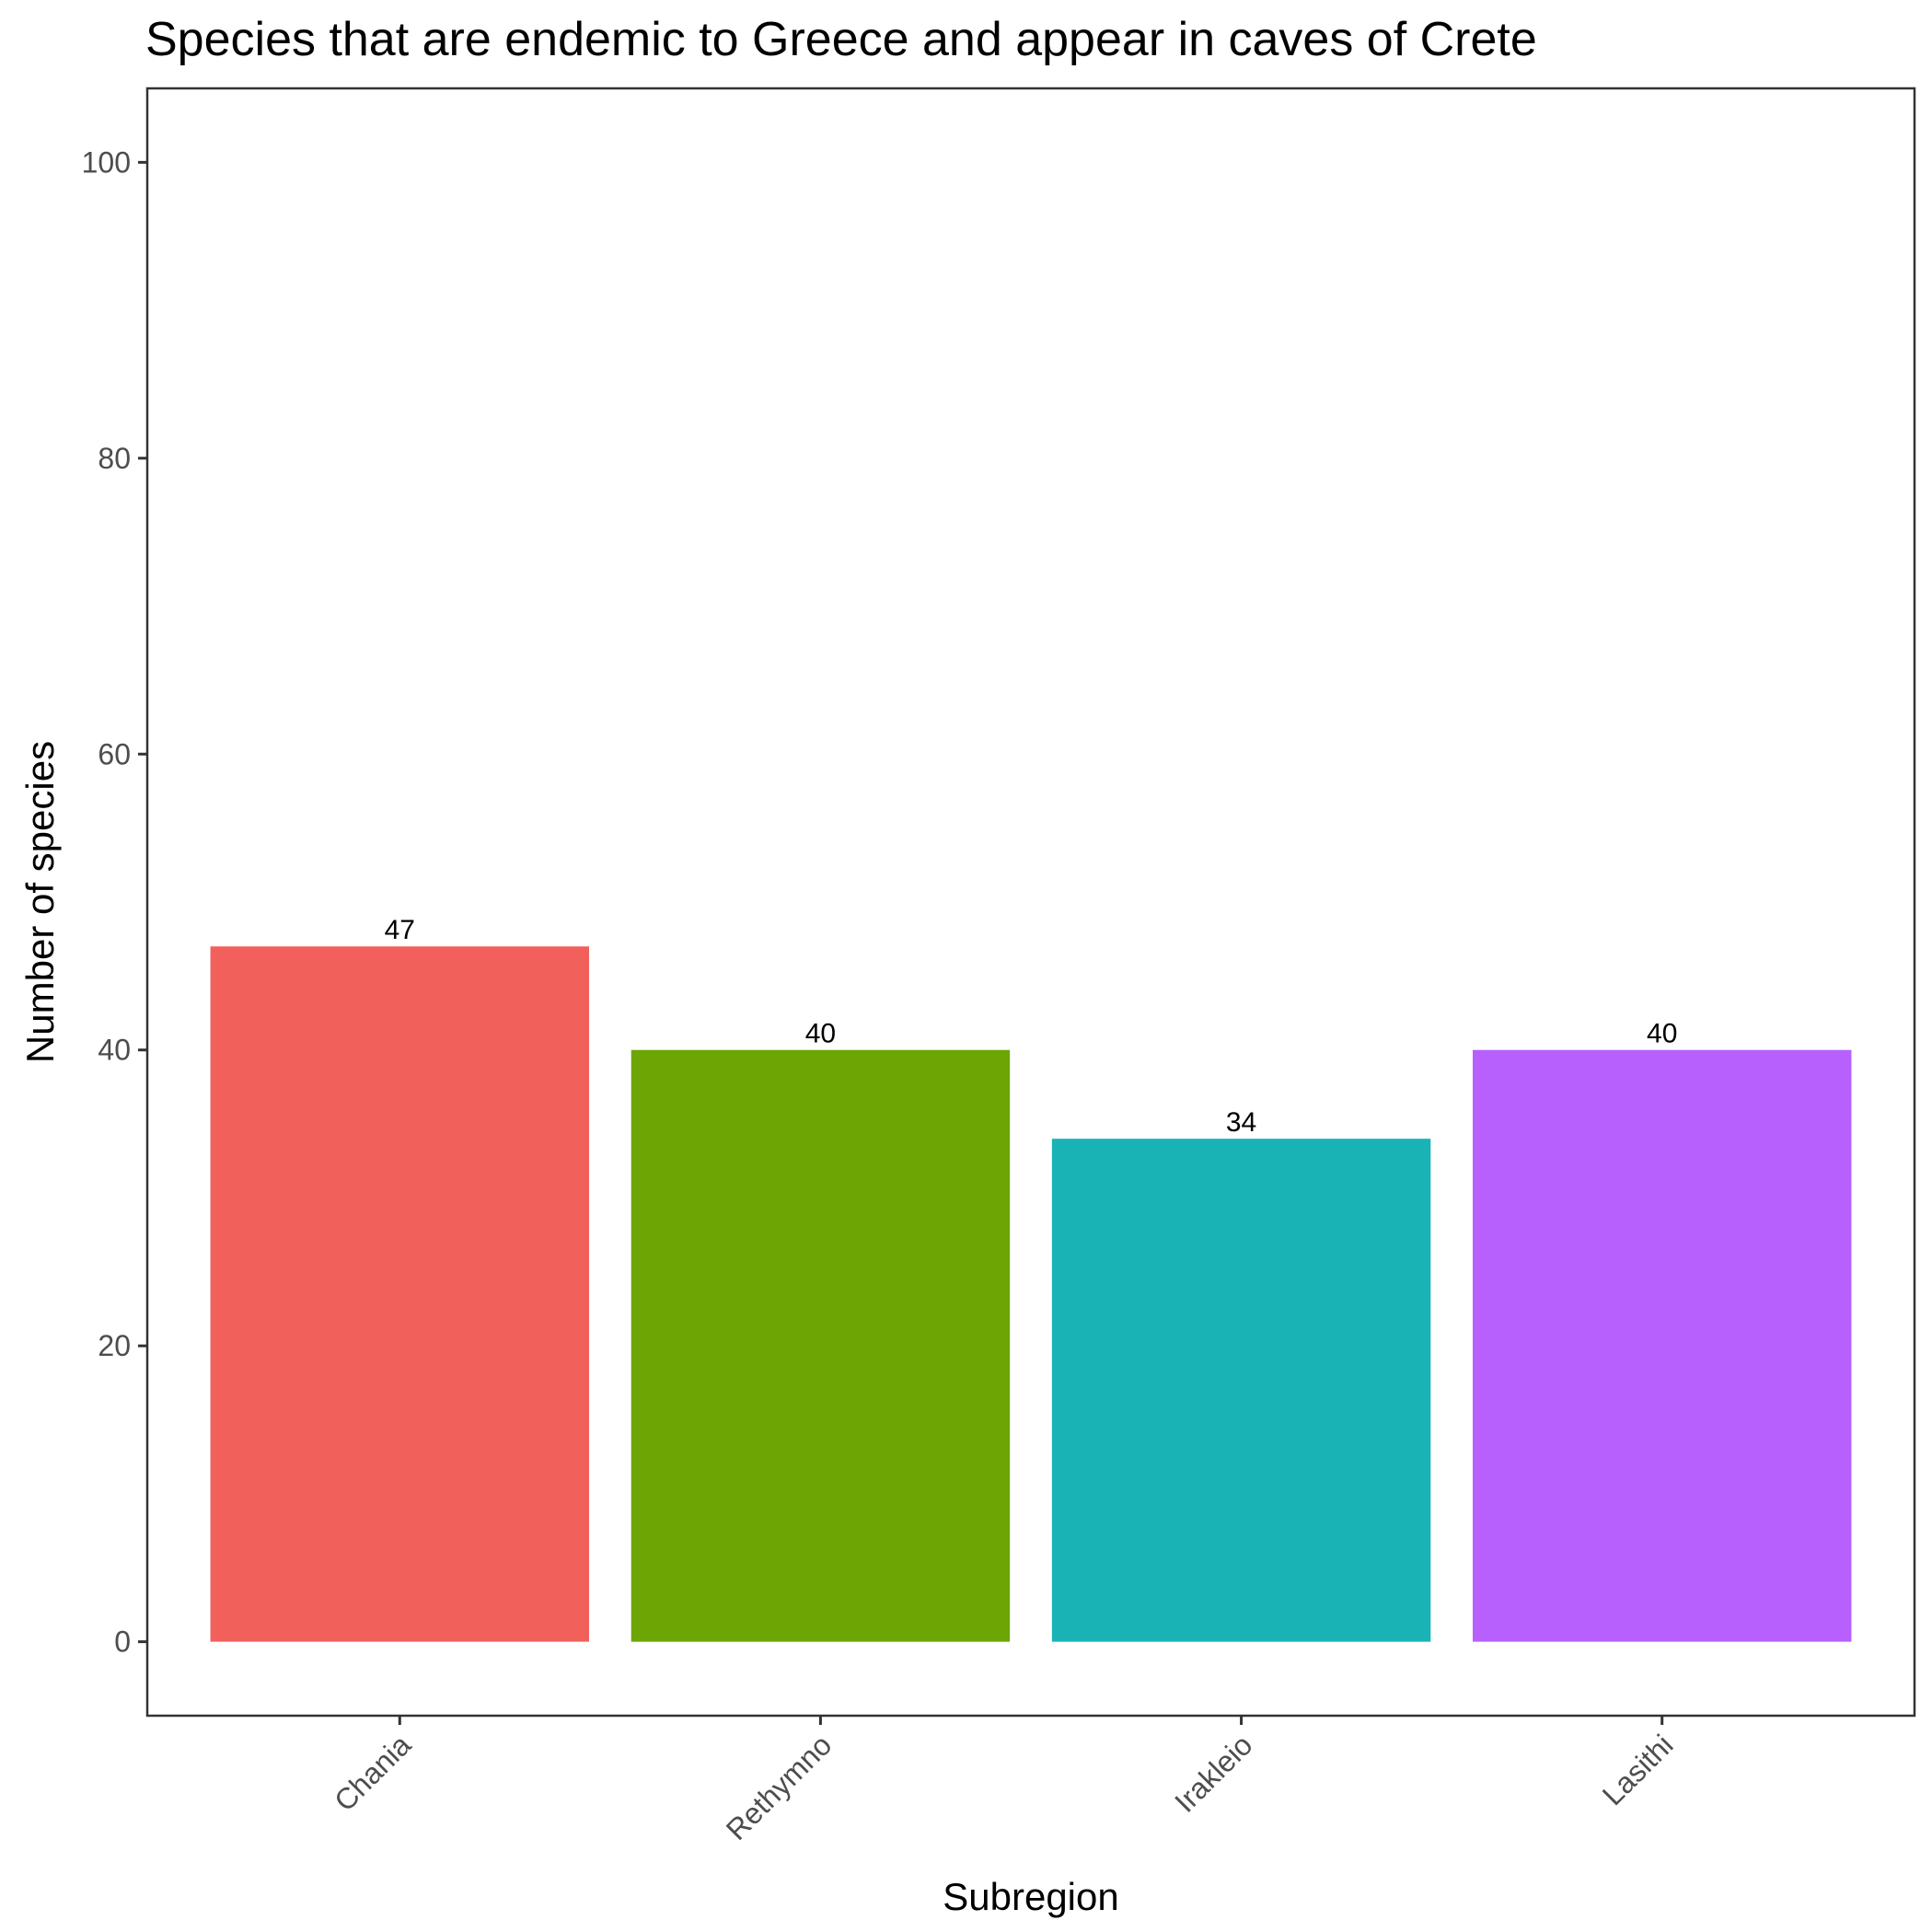  What do you see at coordinates (115, 1050) in the screenshot?
I see `y-tick-label: 40` at bounding box center [115, 1050].